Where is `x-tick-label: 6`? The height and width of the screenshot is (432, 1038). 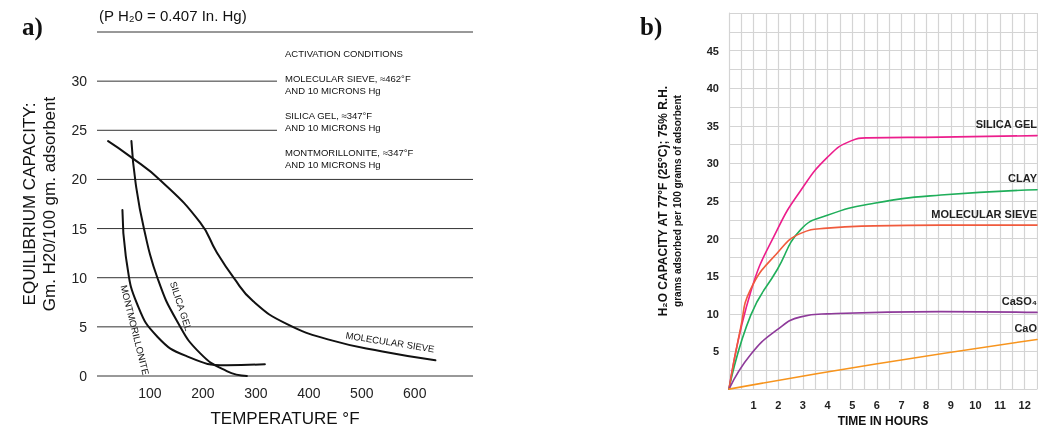 x-tick-label: 6 is located at coordinates (876, 404).